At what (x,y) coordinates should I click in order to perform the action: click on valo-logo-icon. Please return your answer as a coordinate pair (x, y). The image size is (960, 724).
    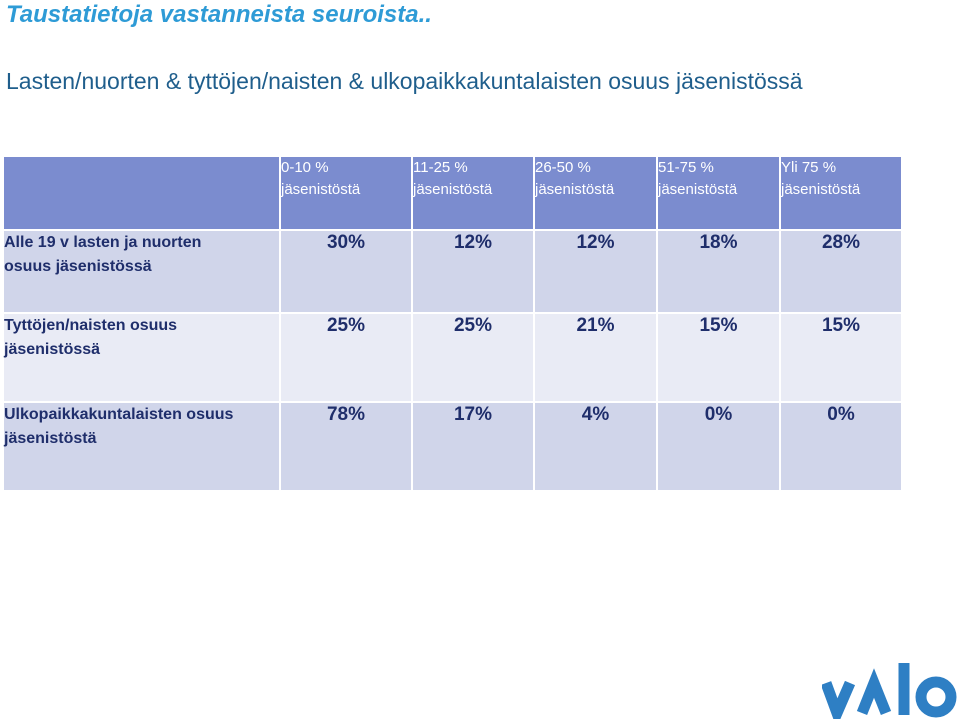
    Looking at the image, I should click on (889, 692).